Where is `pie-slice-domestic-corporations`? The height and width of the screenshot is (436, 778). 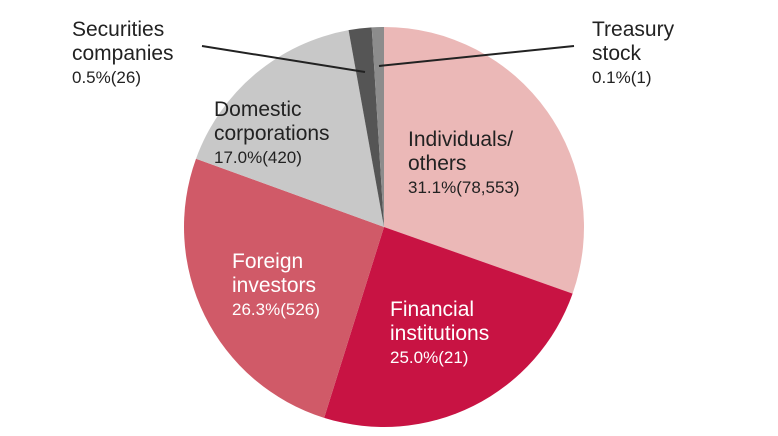
pie-slice-domestic-corporations is located at coordinates (290, 129).